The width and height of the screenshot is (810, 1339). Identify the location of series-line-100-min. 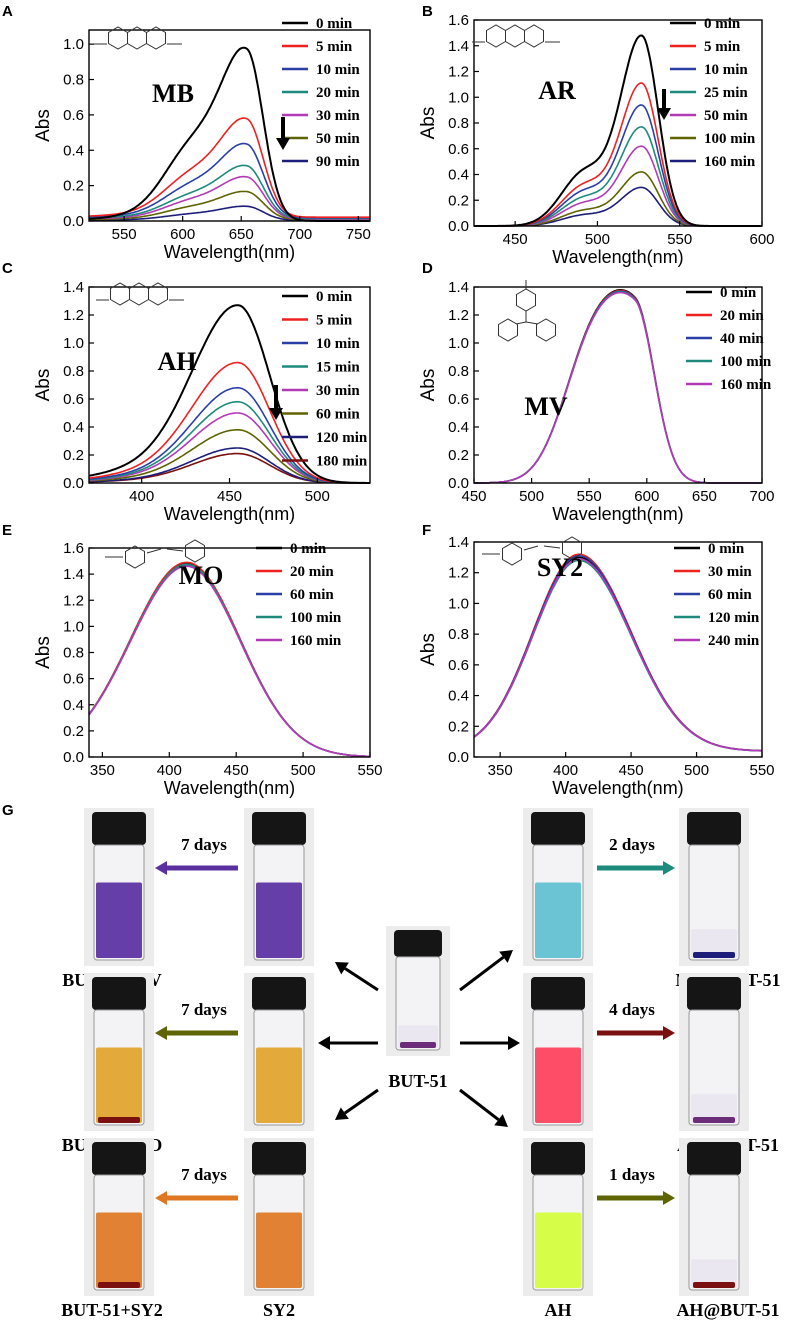
(618, 199).